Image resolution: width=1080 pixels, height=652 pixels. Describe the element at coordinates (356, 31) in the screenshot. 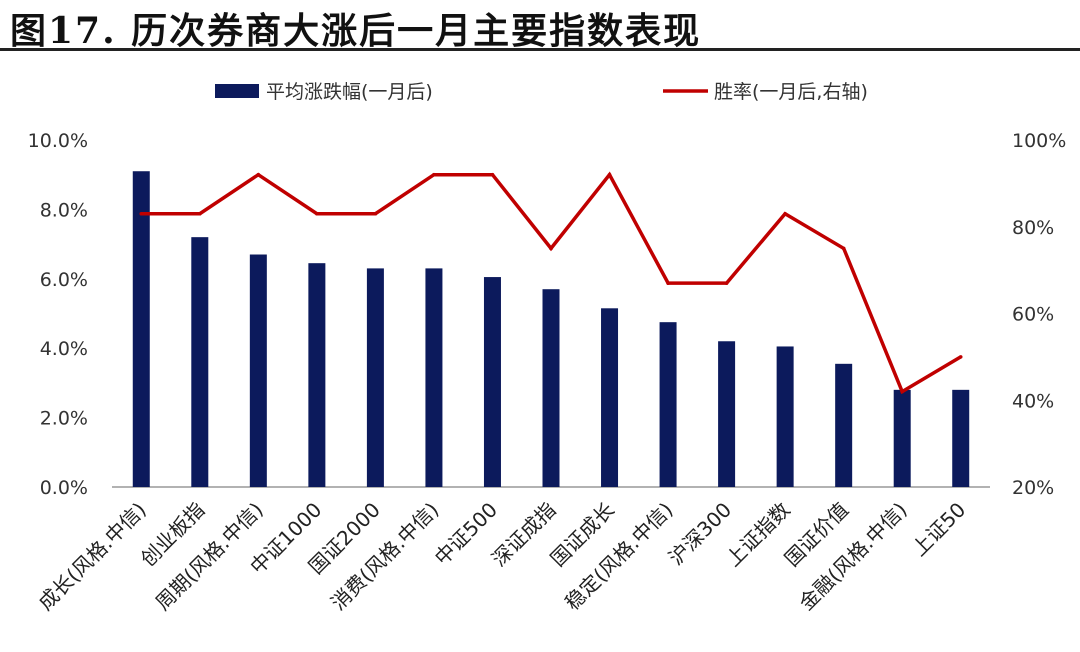

I see `figure-title: 图17. 历次券商大涨后一月主要指数表现` at that location.